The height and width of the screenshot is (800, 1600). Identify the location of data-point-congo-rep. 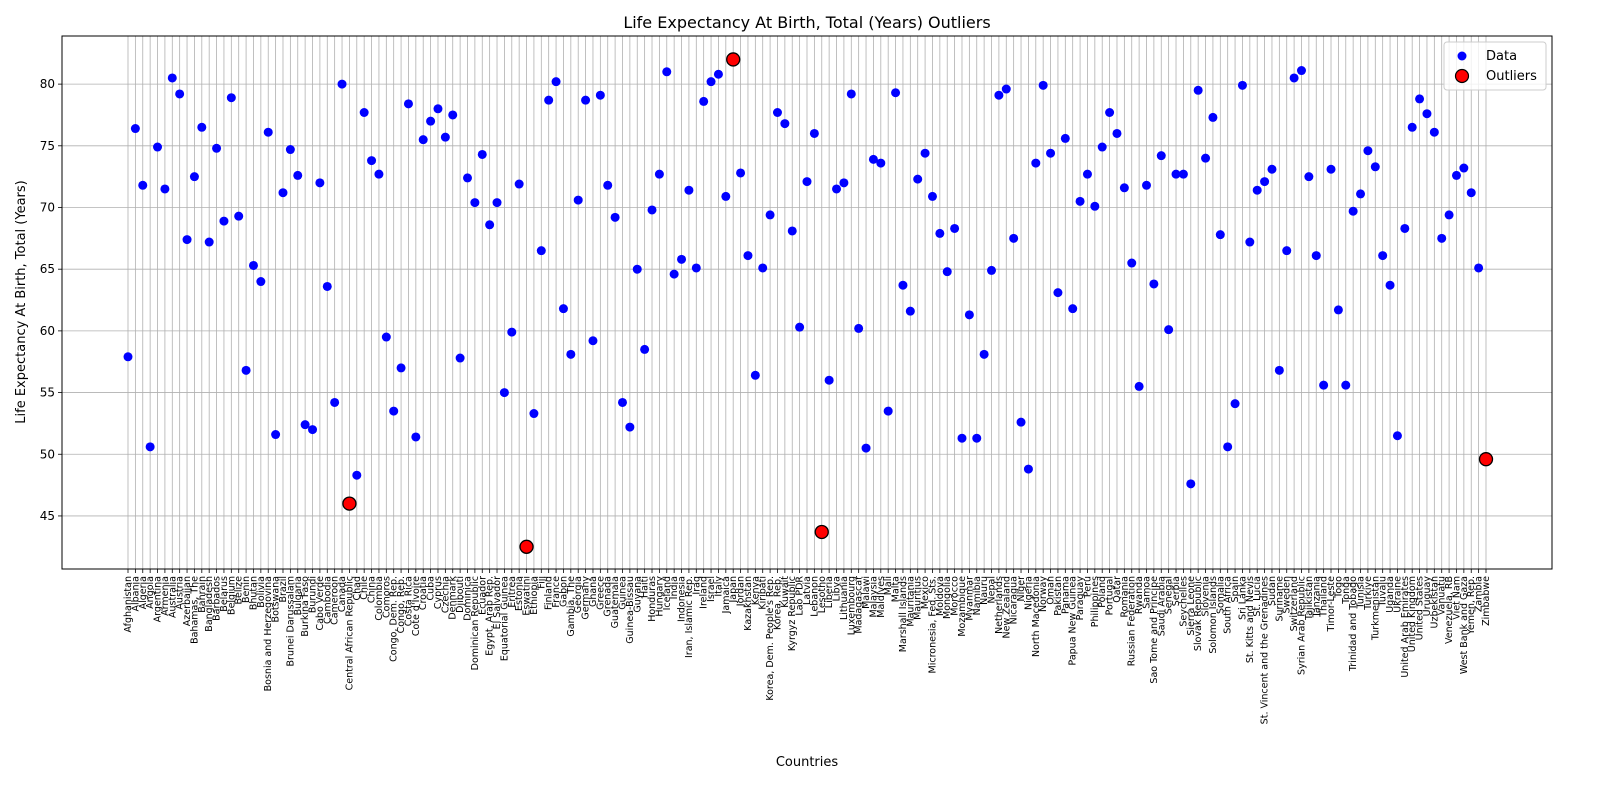
(401, 368).